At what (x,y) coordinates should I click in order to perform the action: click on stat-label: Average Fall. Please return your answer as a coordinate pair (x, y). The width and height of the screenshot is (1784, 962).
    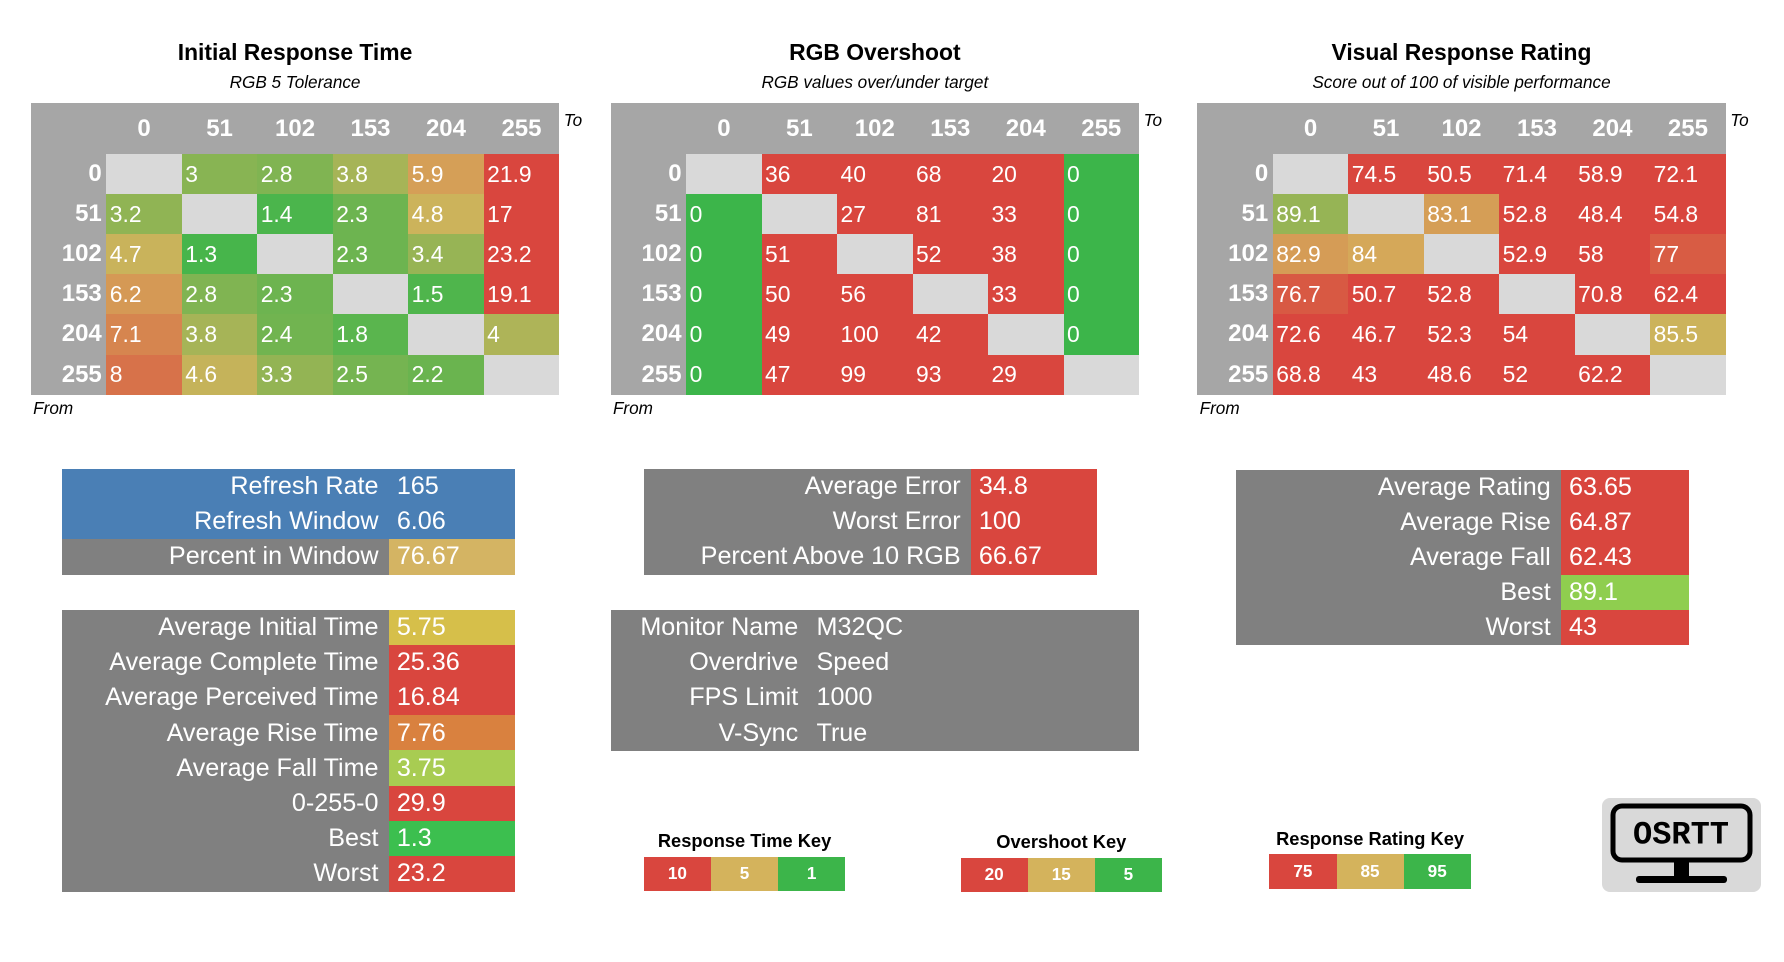
    Looking at the image, I should click on (1398, 557).